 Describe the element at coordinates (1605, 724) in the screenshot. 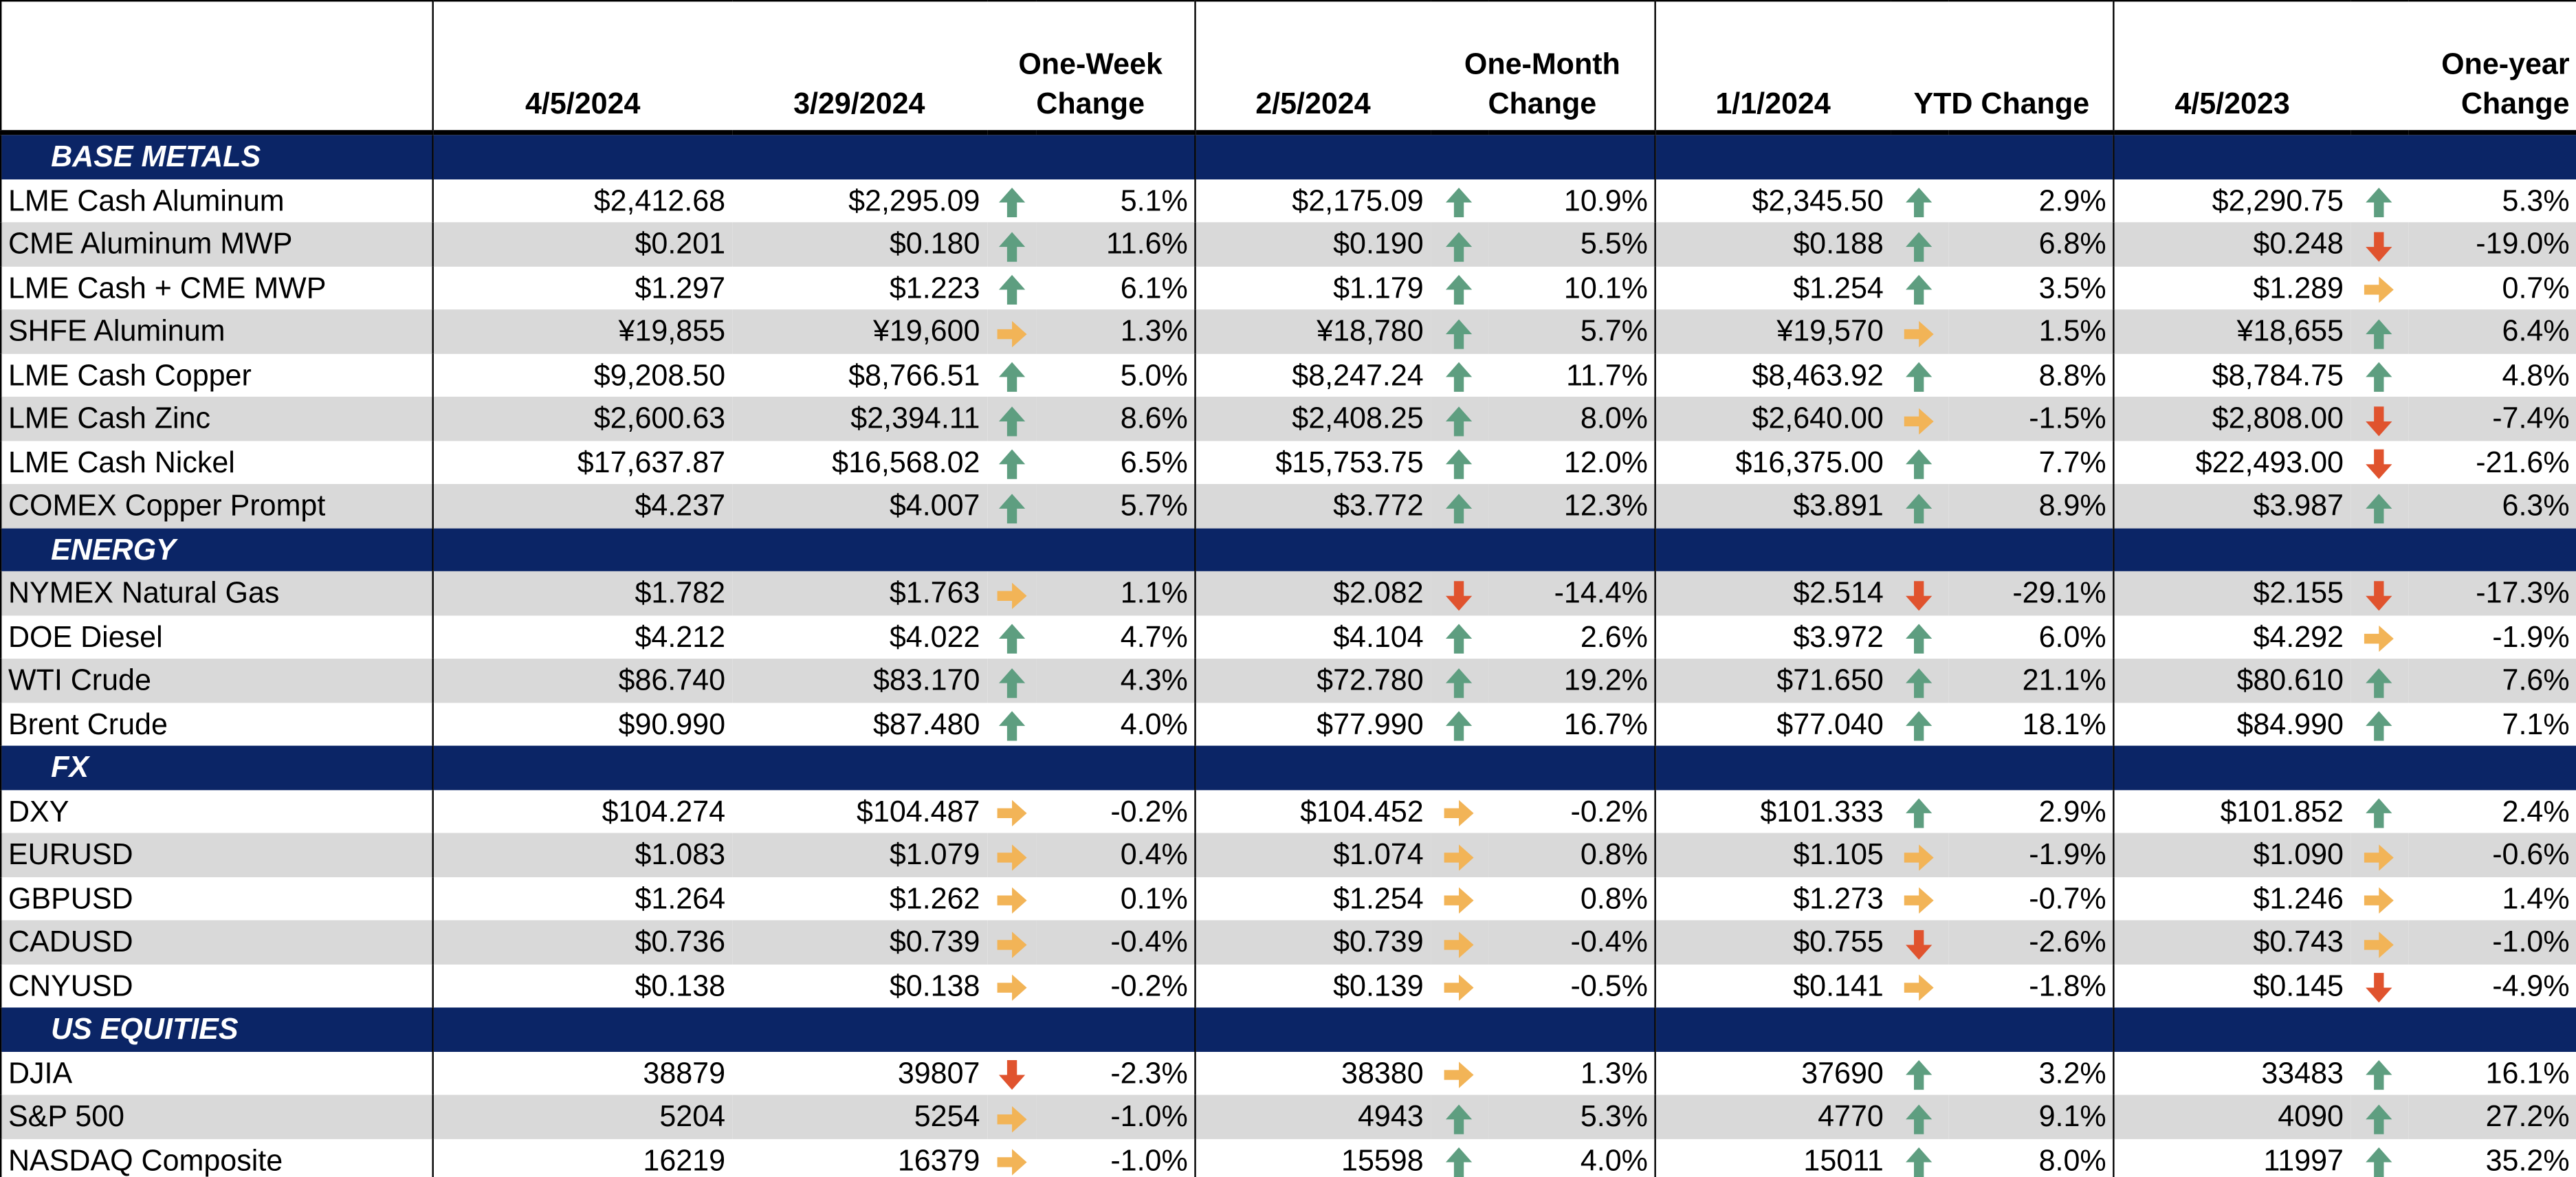

I see `change-cell: 16.7%` at that location.